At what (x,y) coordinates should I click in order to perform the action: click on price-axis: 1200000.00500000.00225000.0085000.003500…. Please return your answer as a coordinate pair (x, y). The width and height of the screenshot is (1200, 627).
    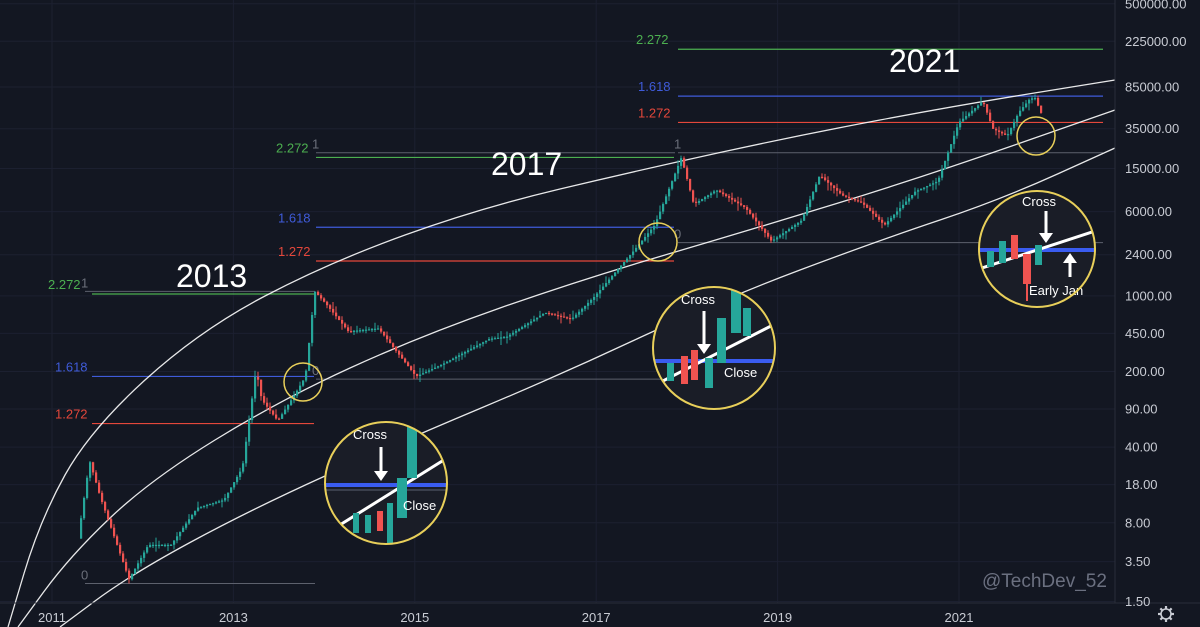
    Looking at the image, I should click on (1159, 304).